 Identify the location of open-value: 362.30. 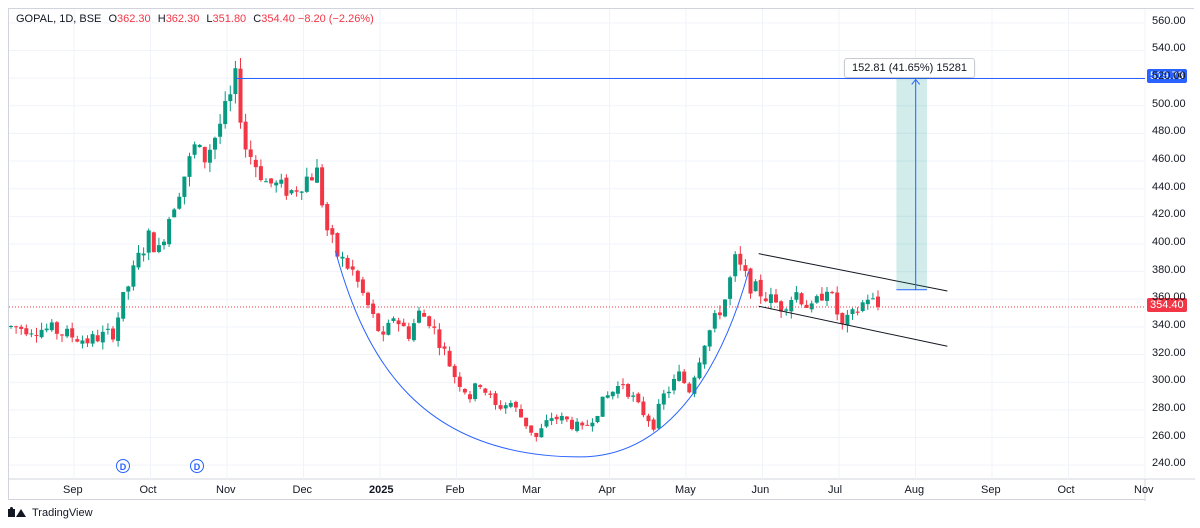
(134, 19).